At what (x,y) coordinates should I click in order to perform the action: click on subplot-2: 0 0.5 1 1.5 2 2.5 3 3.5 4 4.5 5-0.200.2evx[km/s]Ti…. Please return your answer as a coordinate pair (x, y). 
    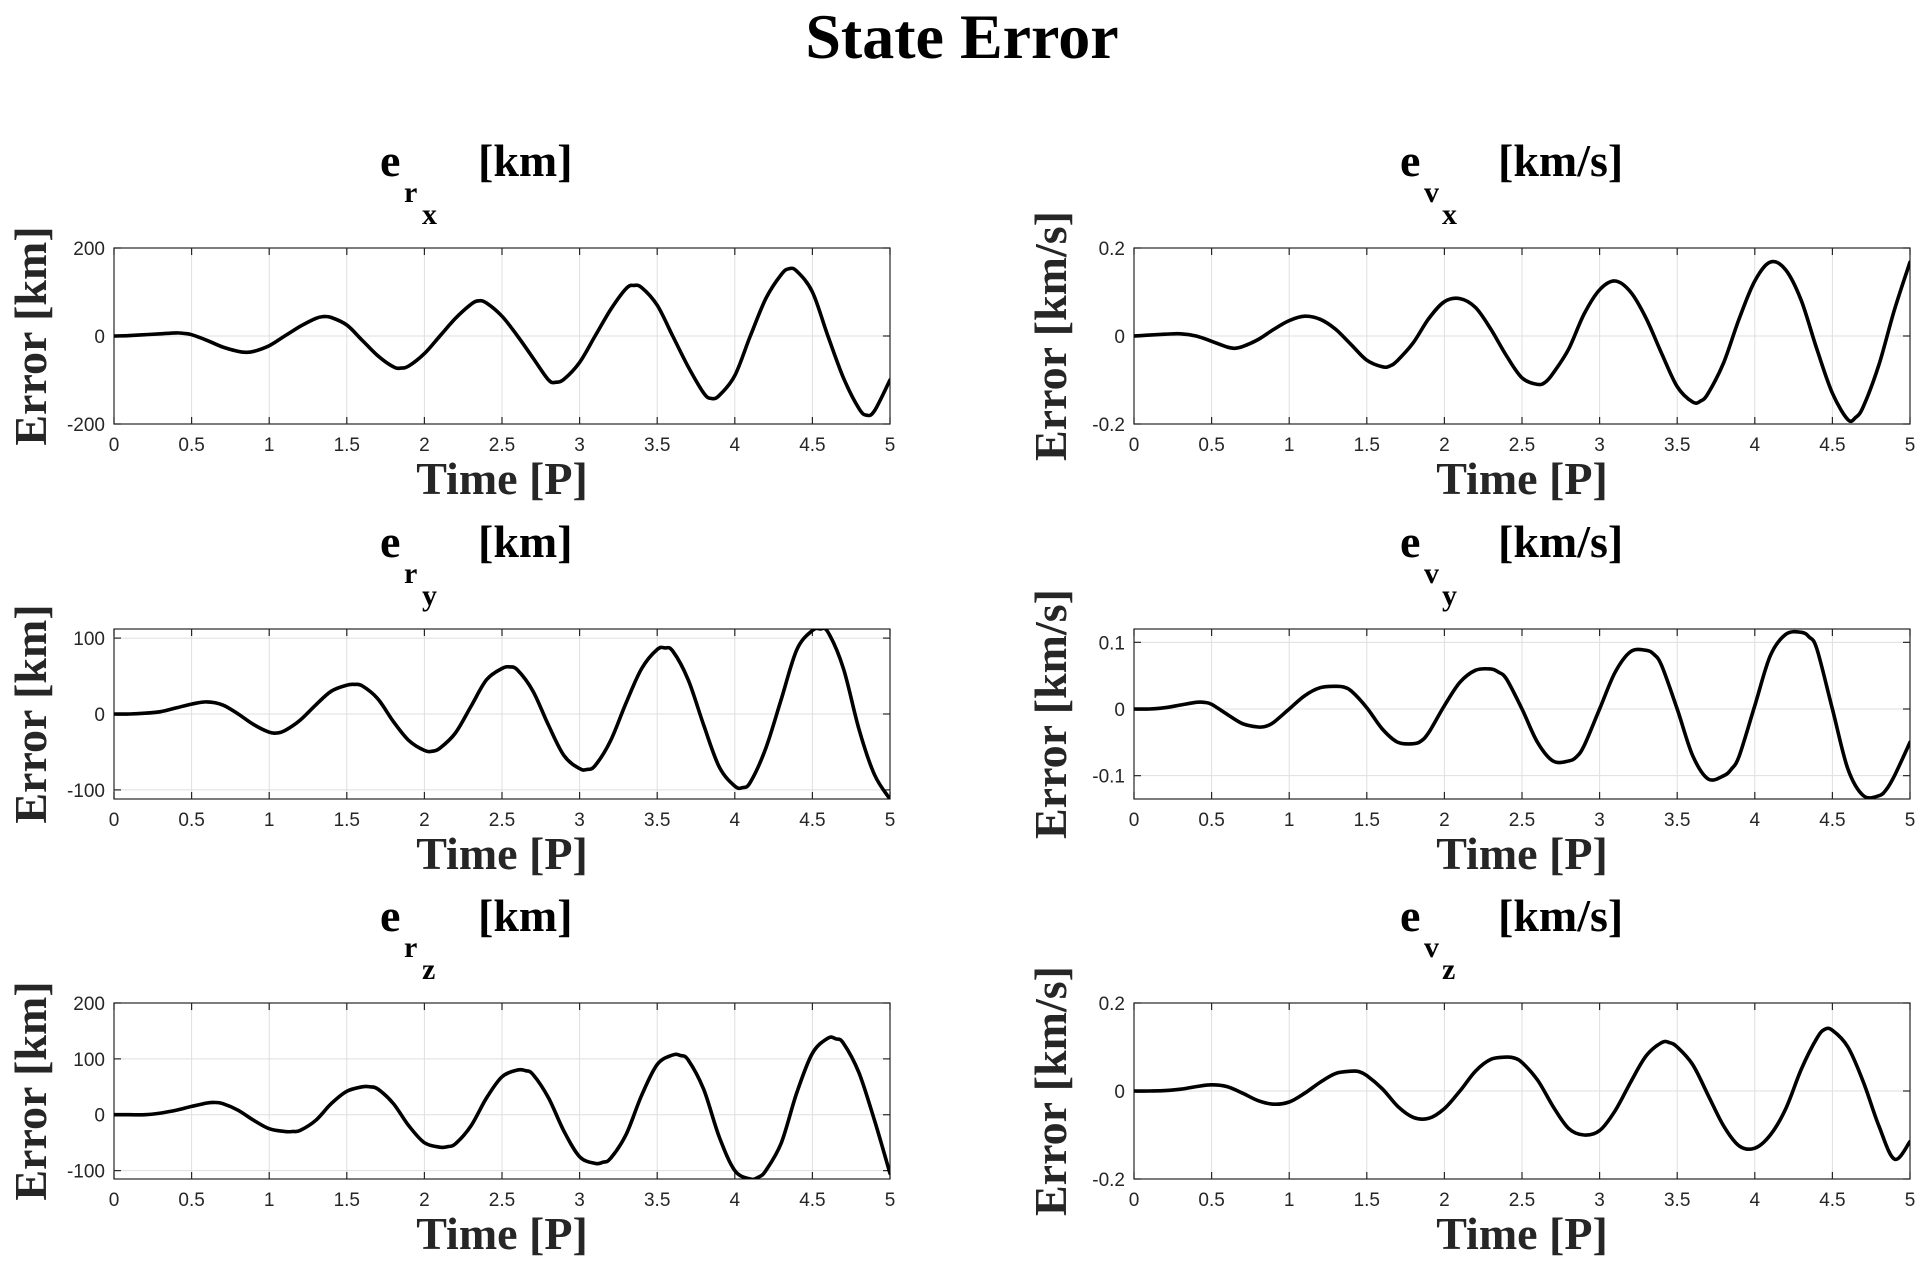
    Looking at the image, I should click on (1470, 319).